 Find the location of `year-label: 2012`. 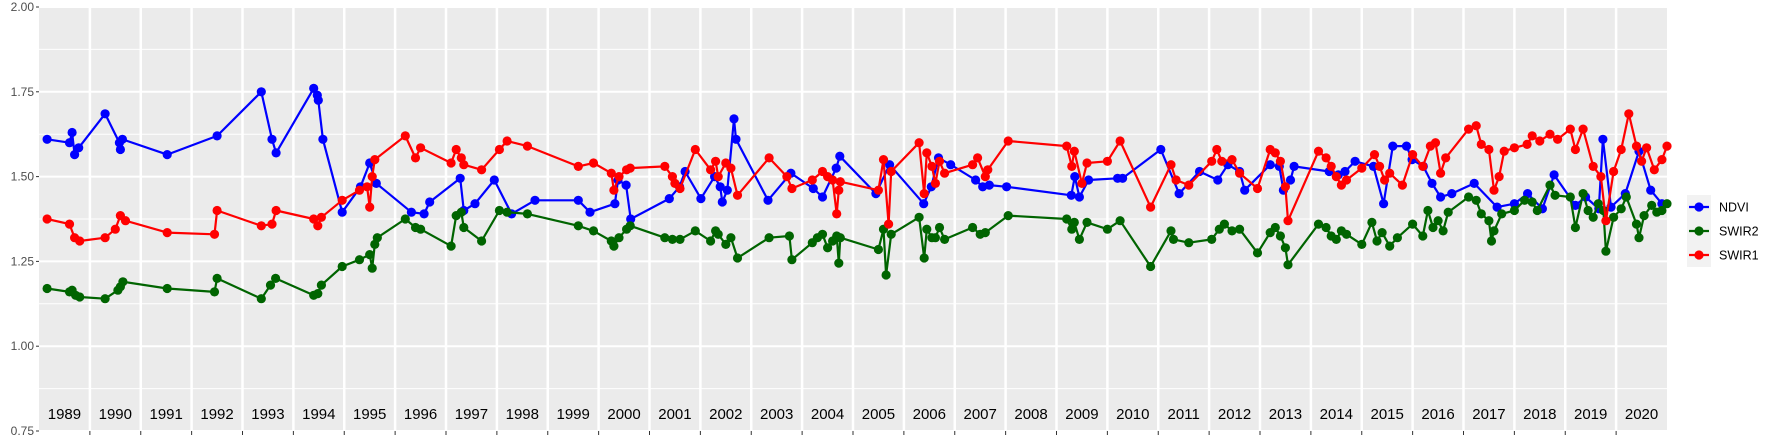

year-label: 2012 is located at coordinates (1234, 414).